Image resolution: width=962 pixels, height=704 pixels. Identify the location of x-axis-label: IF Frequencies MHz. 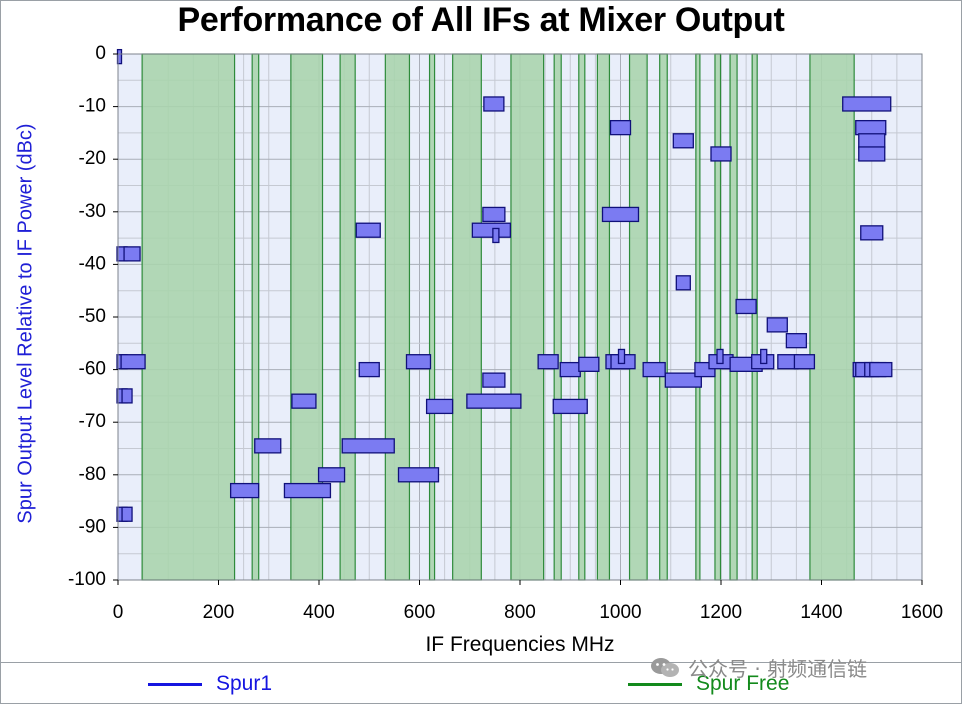
(520, 644).